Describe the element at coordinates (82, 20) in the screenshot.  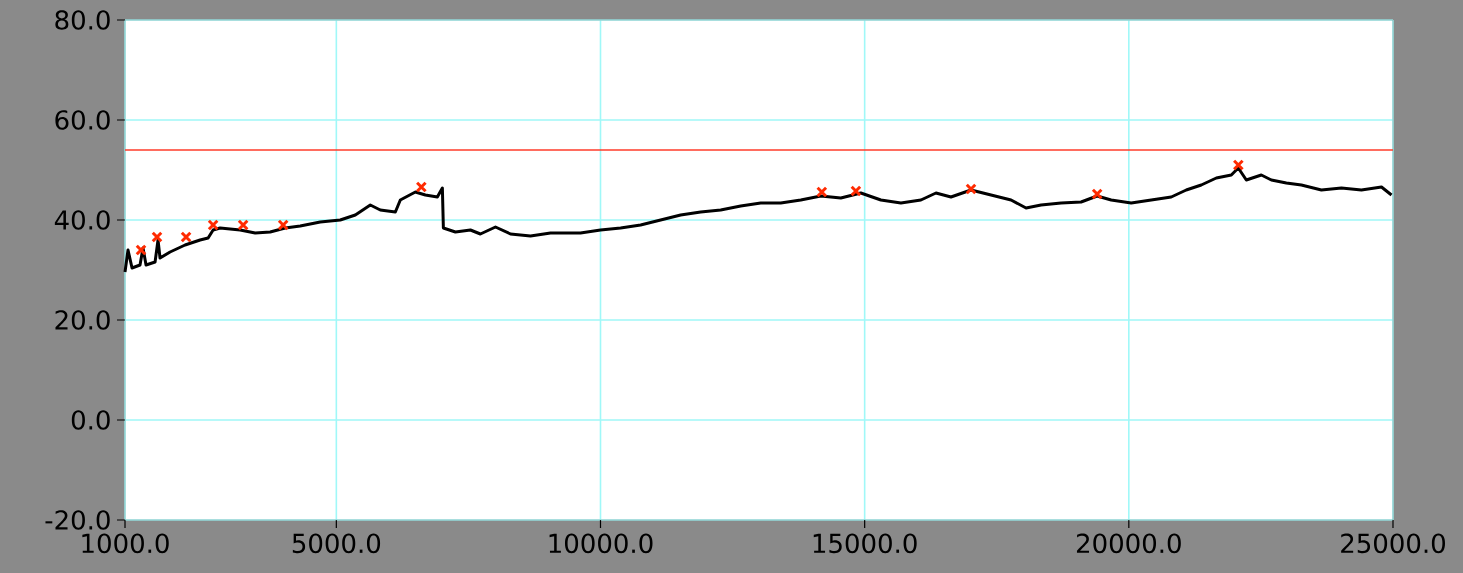
I see `y-tick-label: 80.0` at that location.